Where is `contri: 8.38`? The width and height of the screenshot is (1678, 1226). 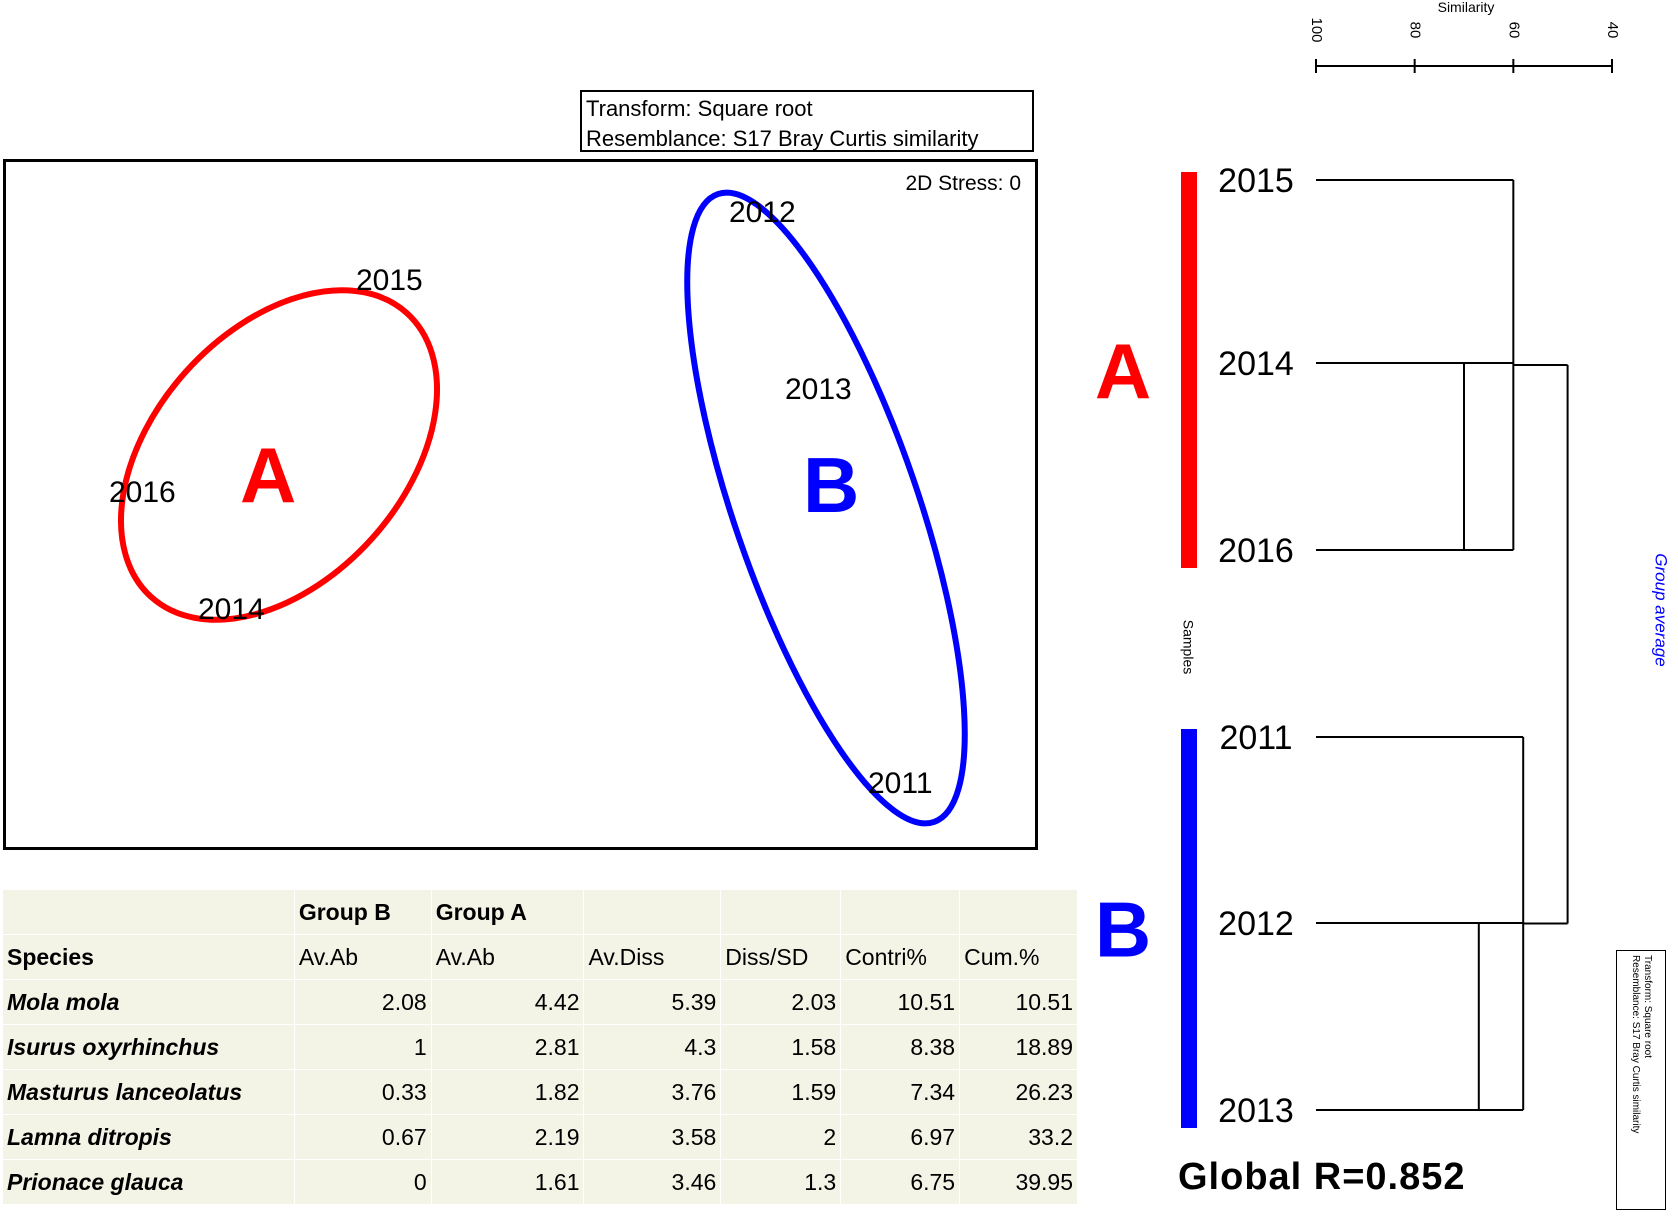 contri: 8.38 is located at coordinates (900, 1047).